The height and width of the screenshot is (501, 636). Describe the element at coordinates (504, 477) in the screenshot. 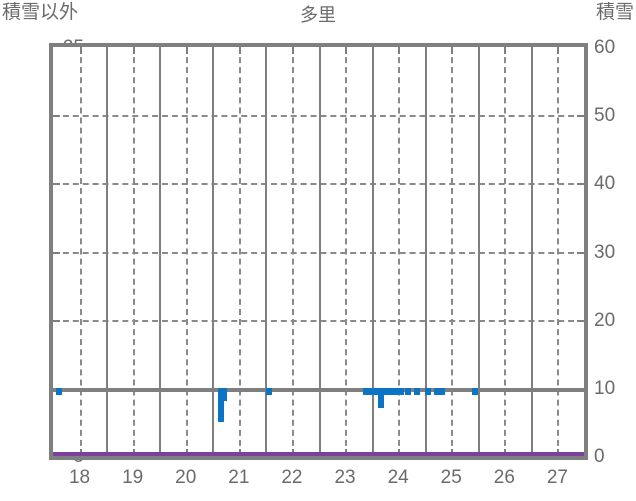

I see `x-axis-tick-label: 26` at that location.